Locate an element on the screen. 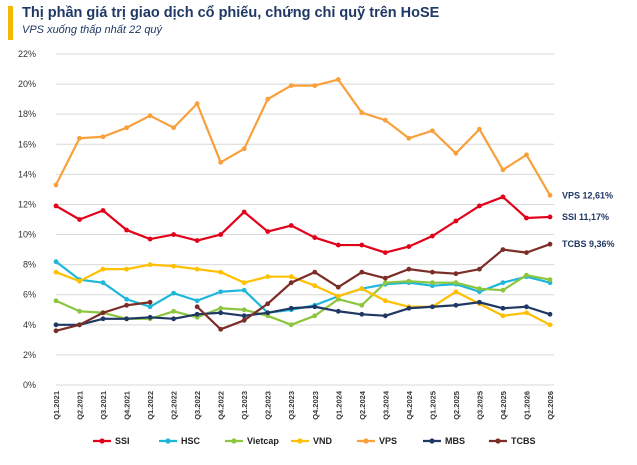  y-tick-label: 20% is located at coordinates (27, 84).